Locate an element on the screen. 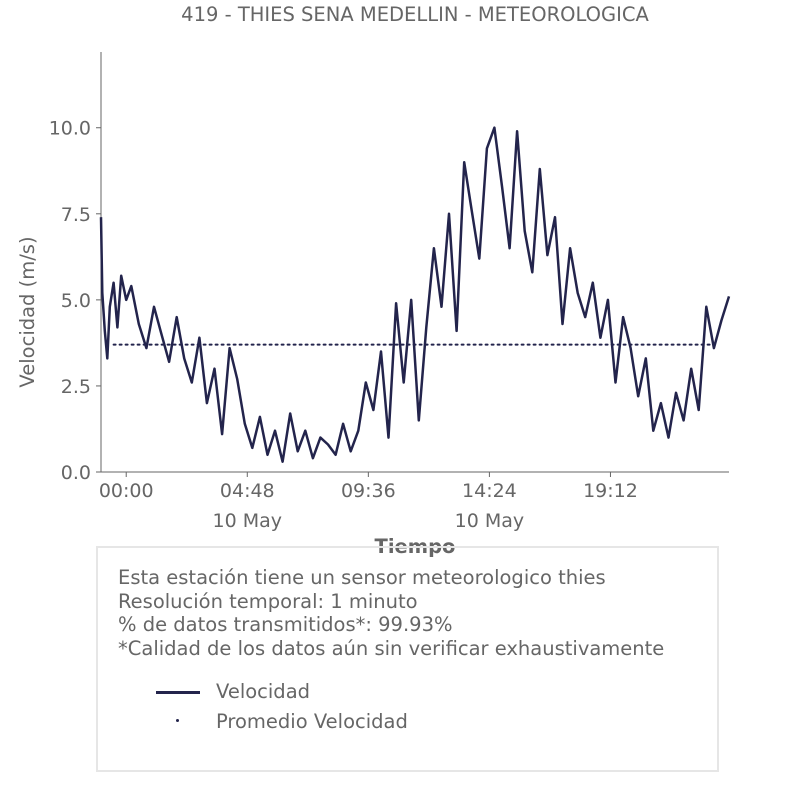 This screenshot has height=806, width=806. legend-label-velocidad: Velocidad is located at coordinates (263, 691).